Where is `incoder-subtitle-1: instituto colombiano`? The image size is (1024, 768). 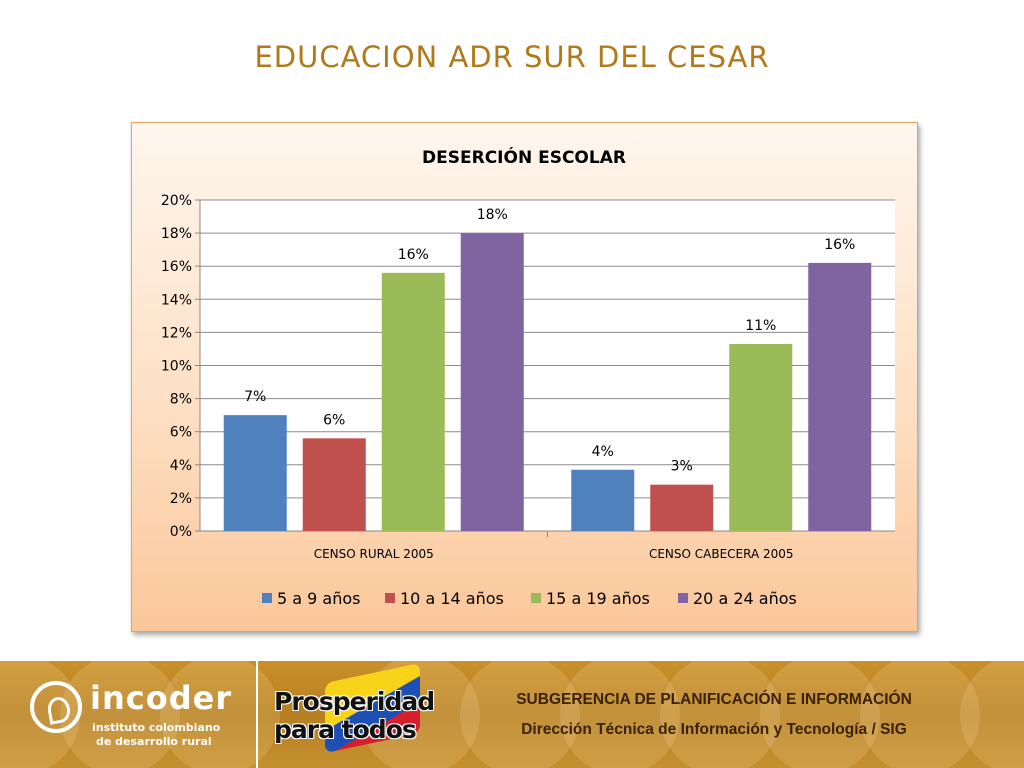 incoder-subtitle-1: instituto colombiano is located at coordinates (156, 727).